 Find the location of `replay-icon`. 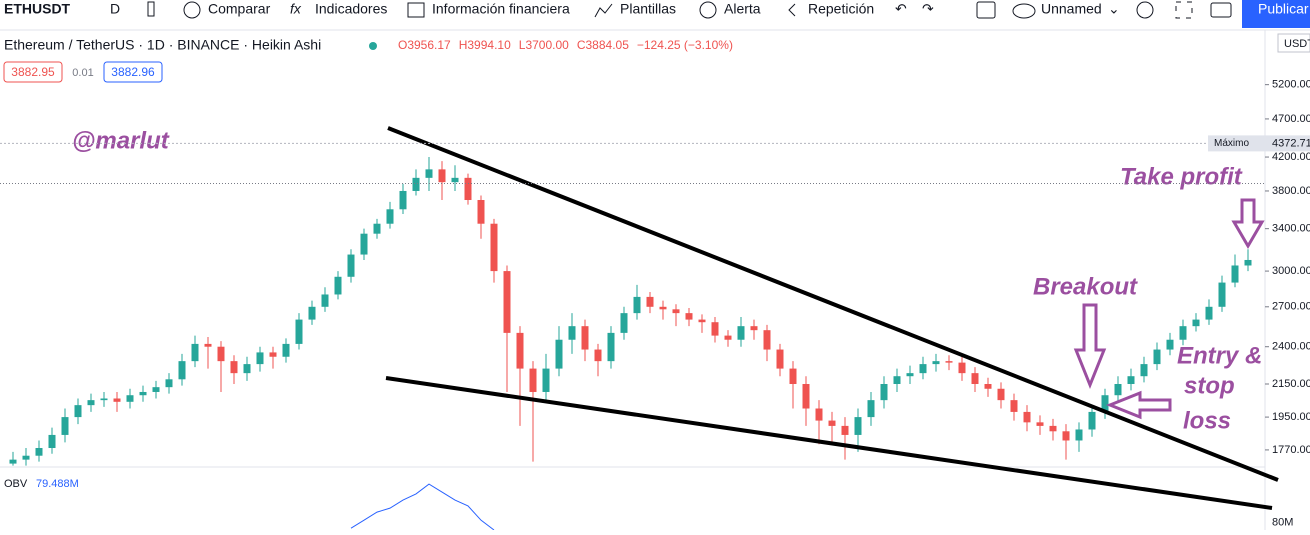

replay-icon is located at coordinates (792, 10).